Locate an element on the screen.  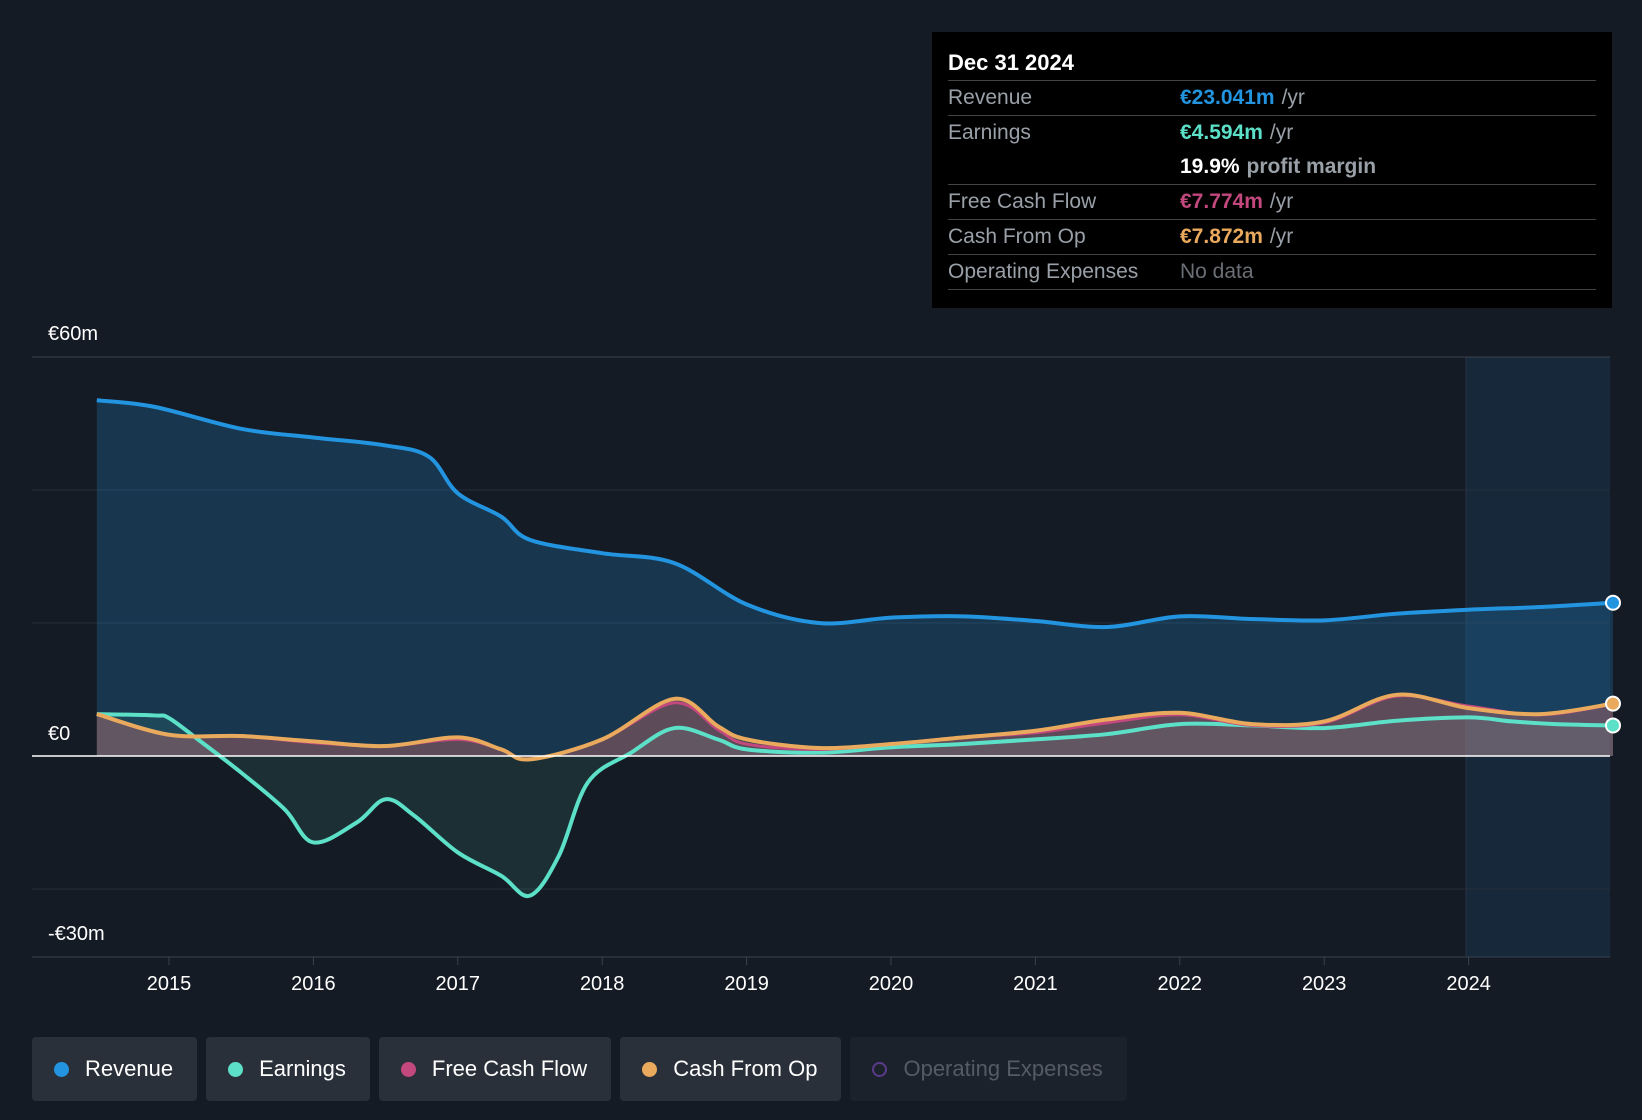
y-label-bottom: -€30m is located at coordinates (76, 934).